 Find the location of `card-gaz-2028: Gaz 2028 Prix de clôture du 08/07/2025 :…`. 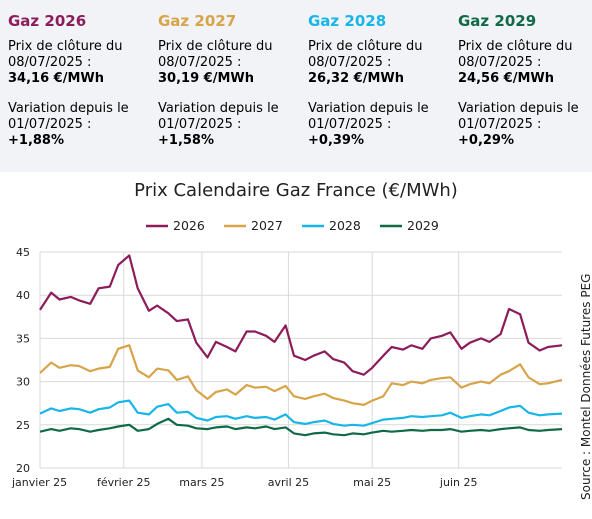

card-gaz-2028: Gaz 2028 Prix de clôture du 08/07/2025 :… is located at coordinates (383, 80).